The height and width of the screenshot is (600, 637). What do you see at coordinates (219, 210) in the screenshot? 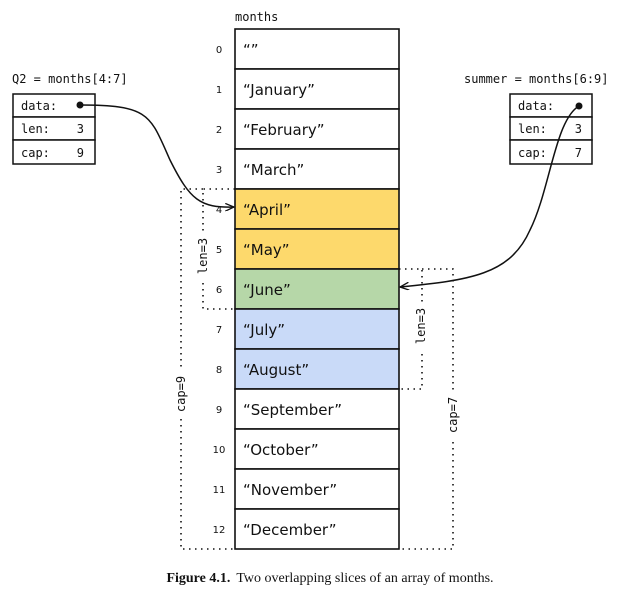
I see `array-index: 4` at bounding box center [219, 210].